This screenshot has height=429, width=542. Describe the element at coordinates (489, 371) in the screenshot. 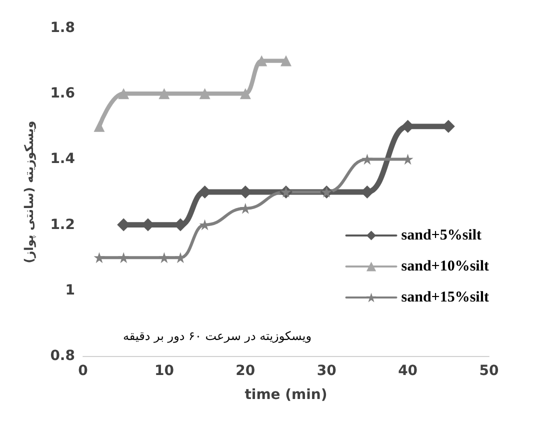

I see `x-tick-label: 50` at that location.